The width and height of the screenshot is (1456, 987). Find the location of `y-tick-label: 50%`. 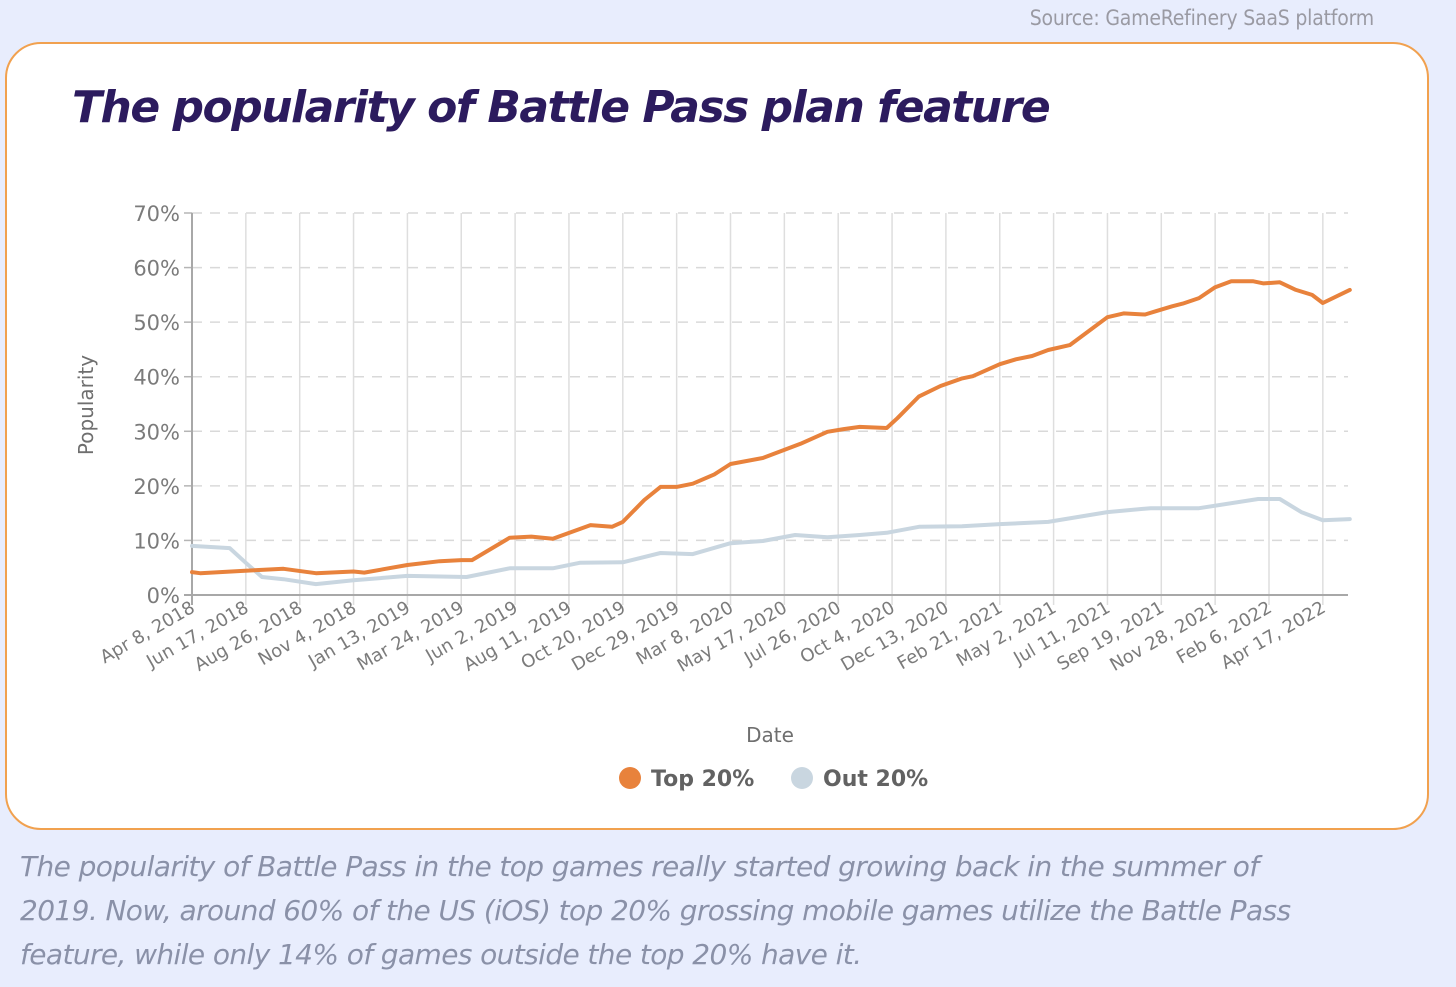

y-tick-label: 50% is located at coordinates (156, 323).